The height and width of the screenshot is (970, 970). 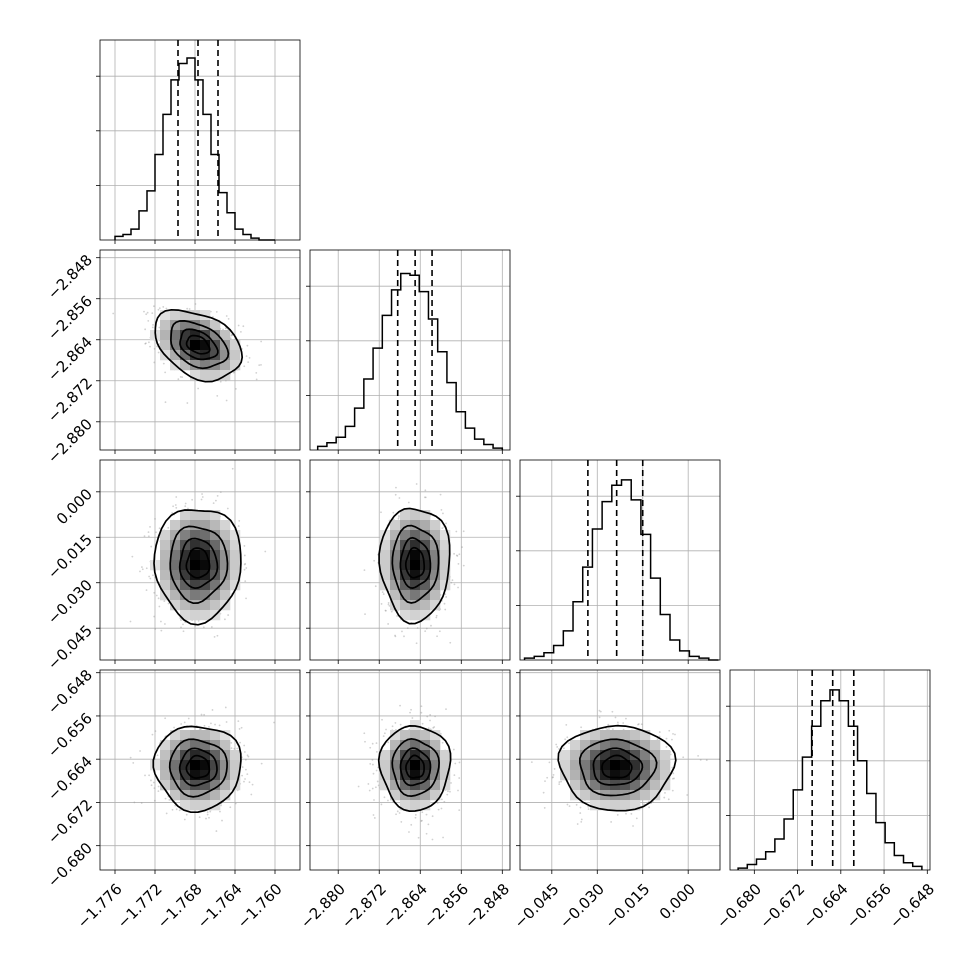 I want to click on x-tick-label: −1.760, so click(x=260, y=906).